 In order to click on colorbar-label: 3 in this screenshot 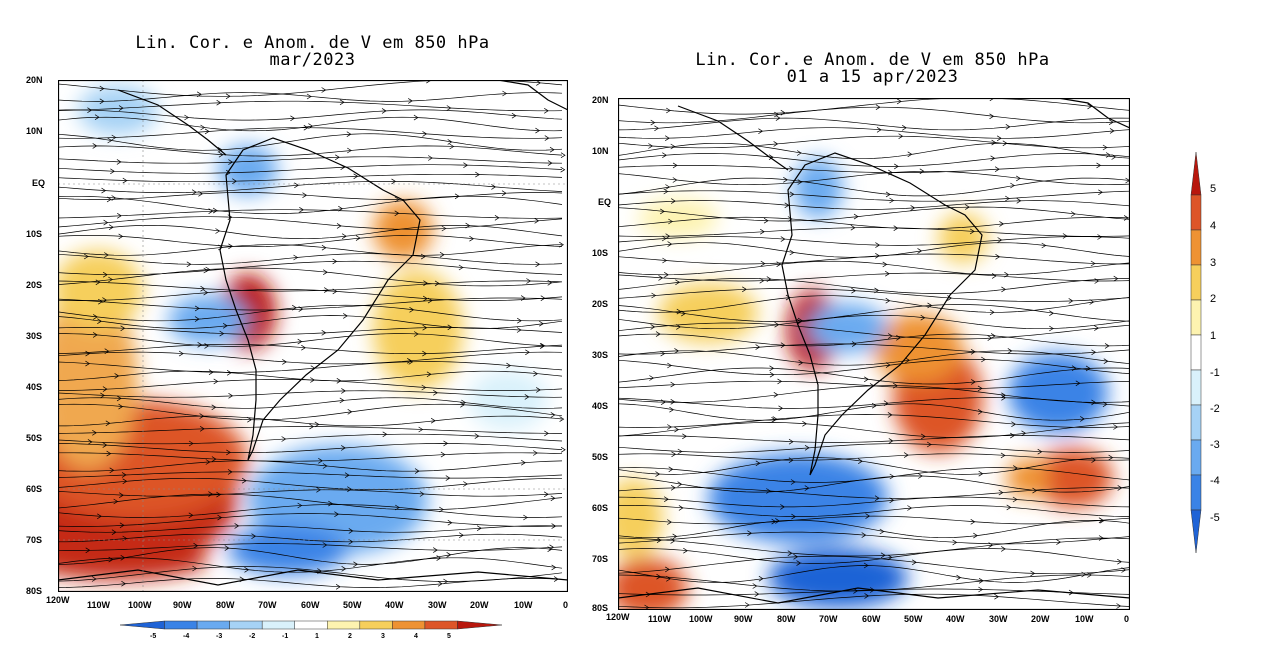, I will do `click(383, 636)`.